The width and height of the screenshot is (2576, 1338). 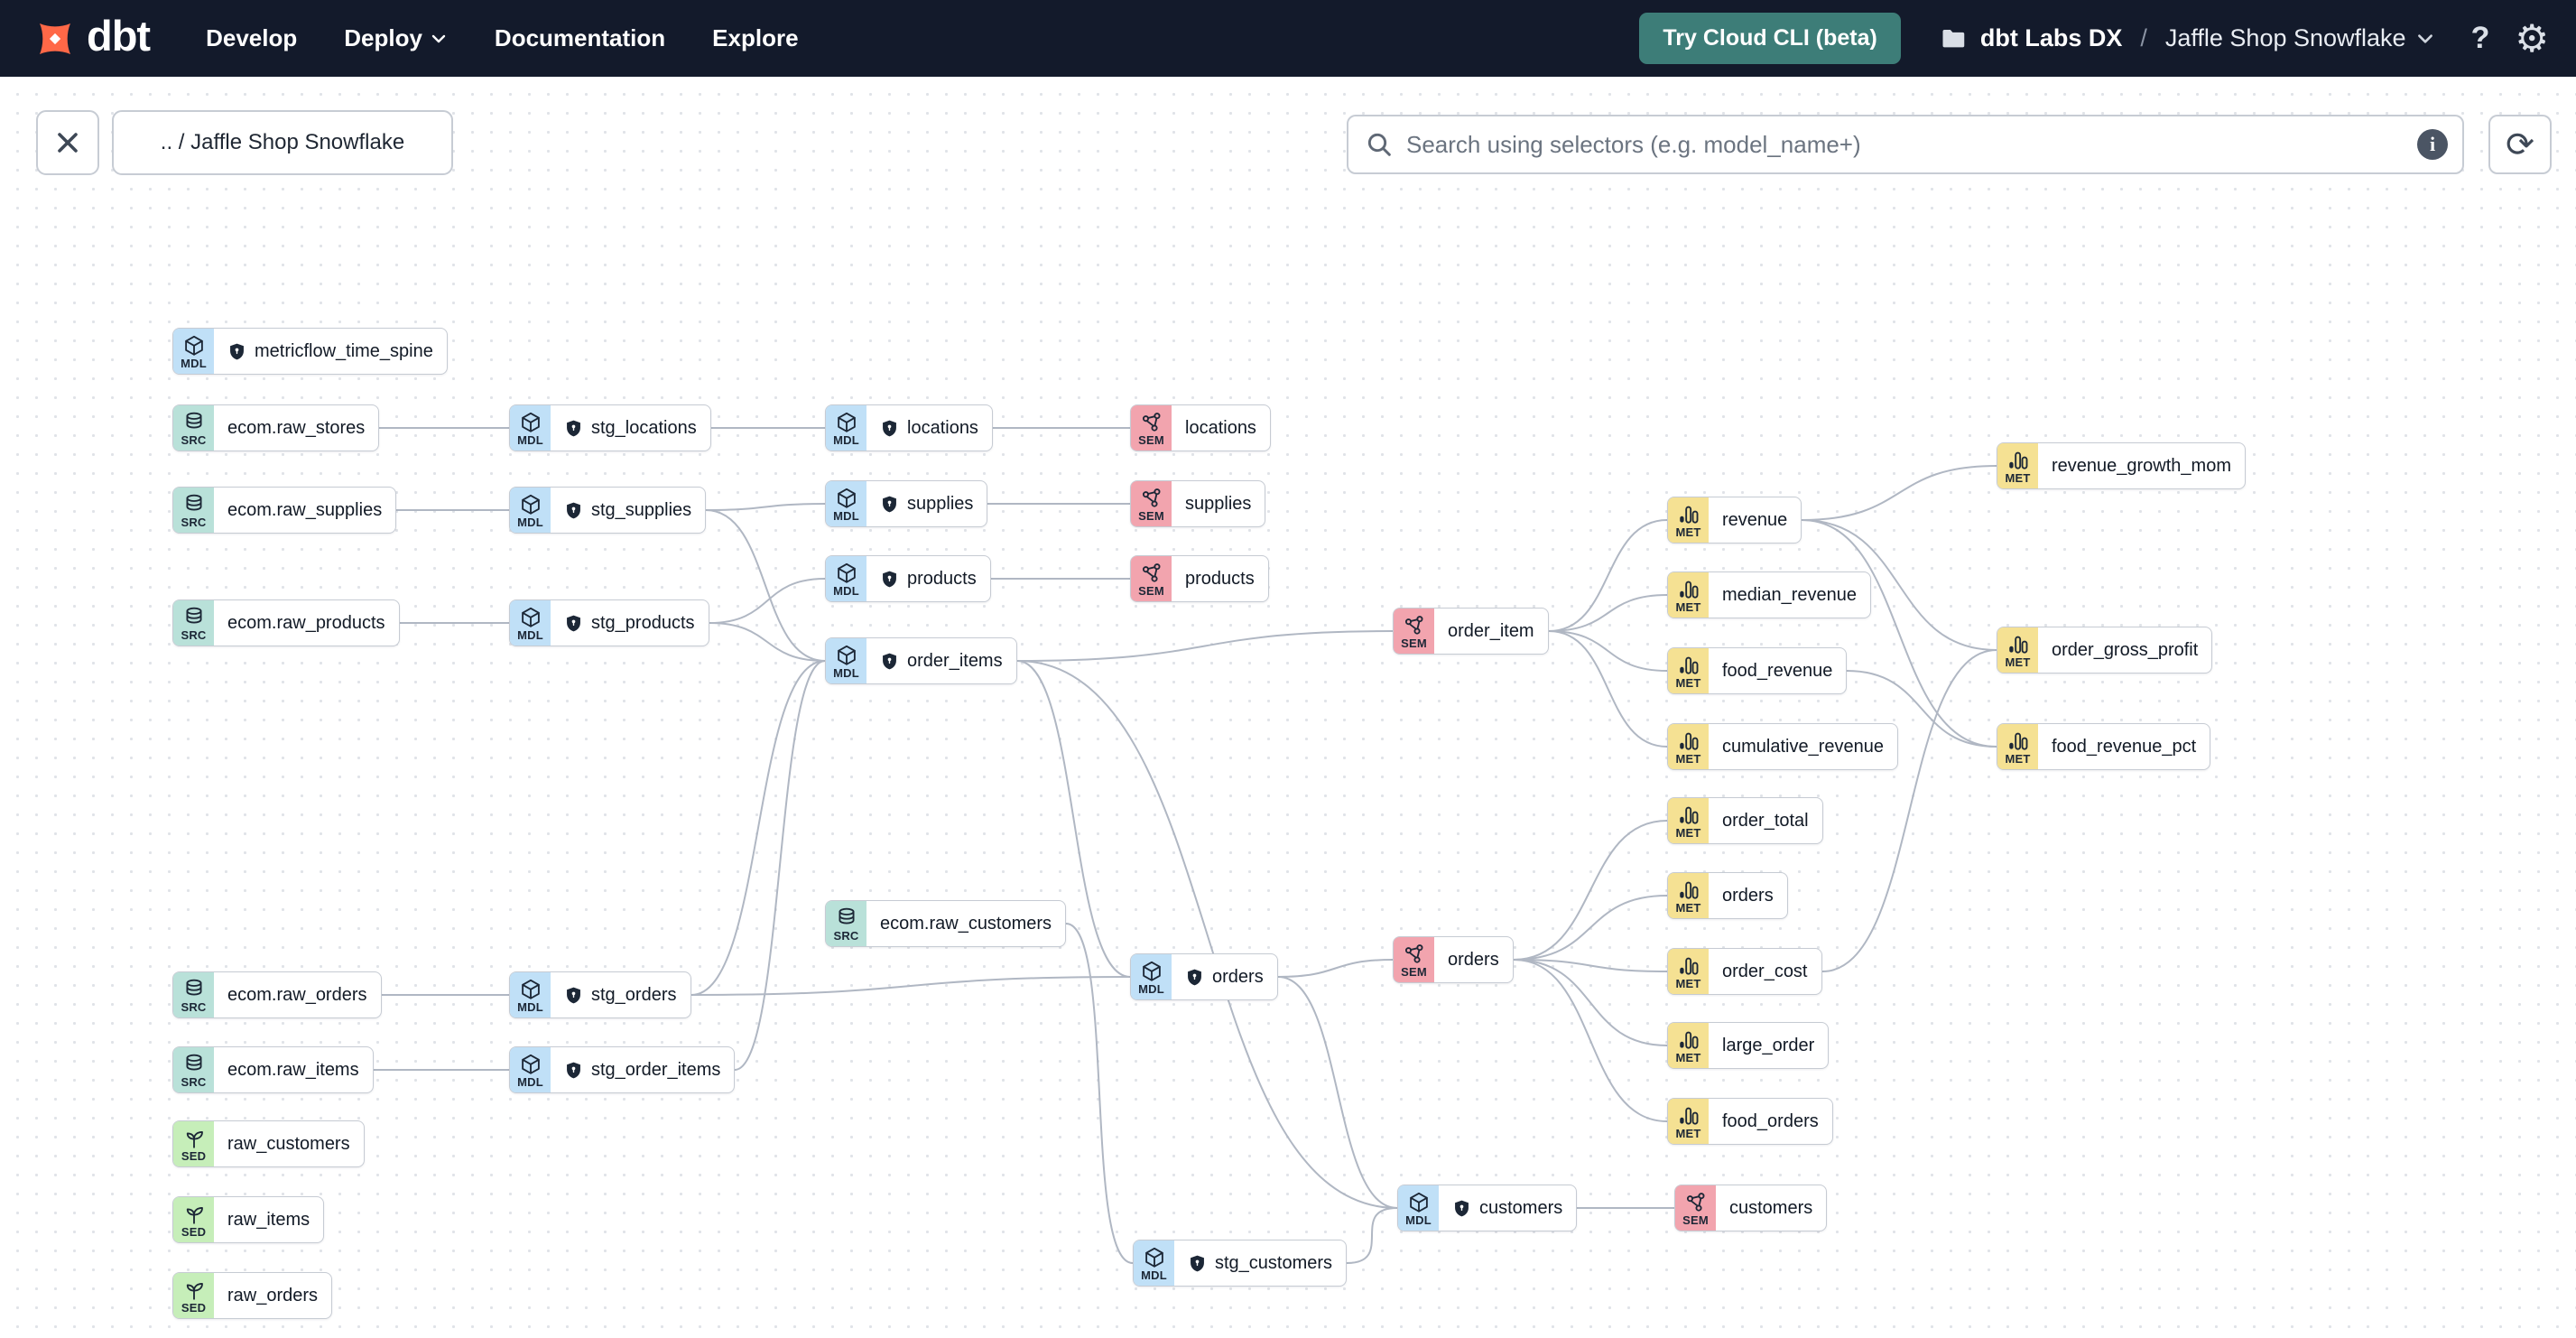 What do you see at coordinates (2520, 145) in the screenshot?
I see `refresh-button: ⟳` at bounding box center [2520, 145].